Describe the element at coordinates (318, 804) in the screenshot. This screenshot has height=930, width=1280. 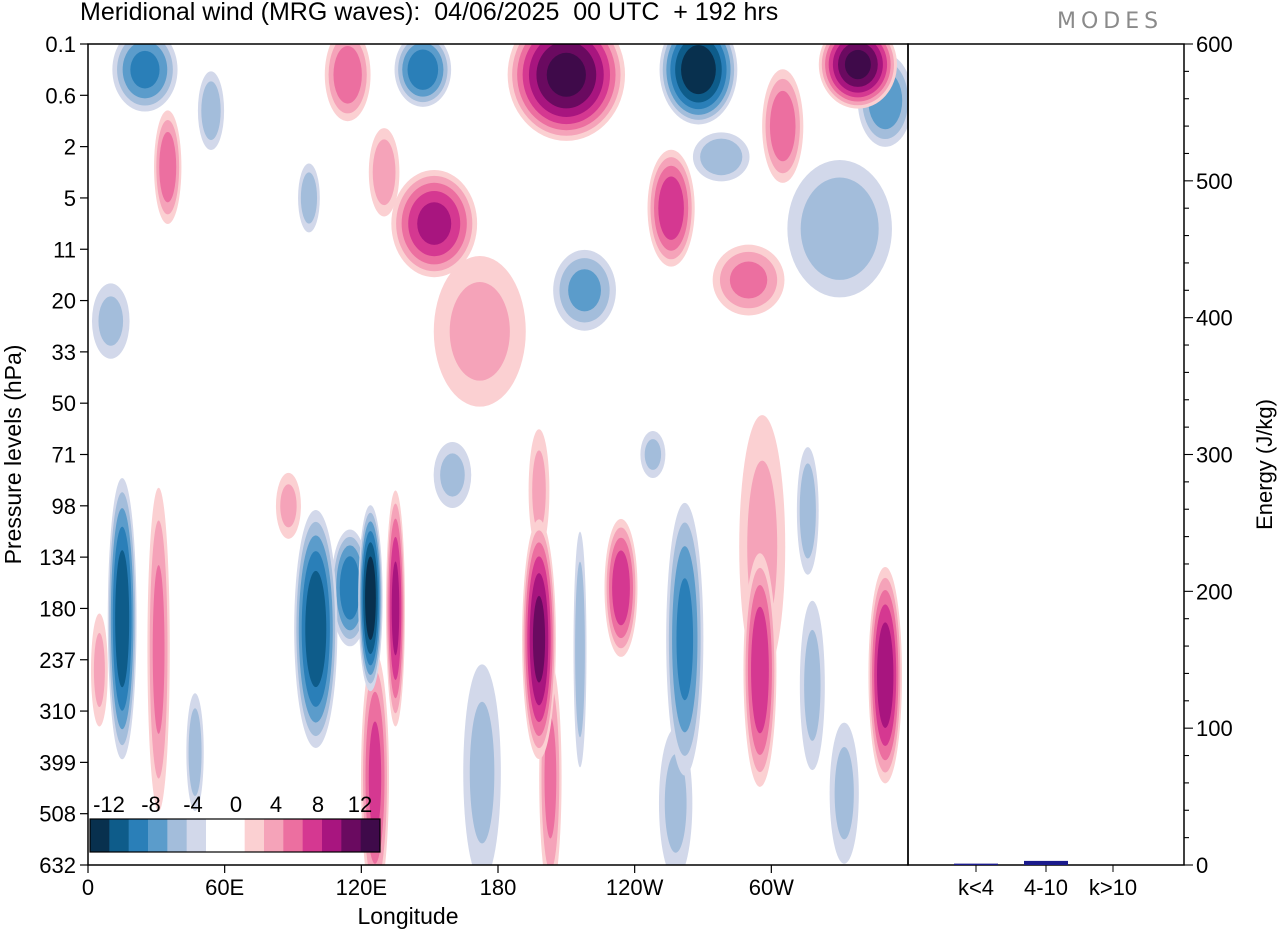
I see `colorbar-label: 8` at that location.